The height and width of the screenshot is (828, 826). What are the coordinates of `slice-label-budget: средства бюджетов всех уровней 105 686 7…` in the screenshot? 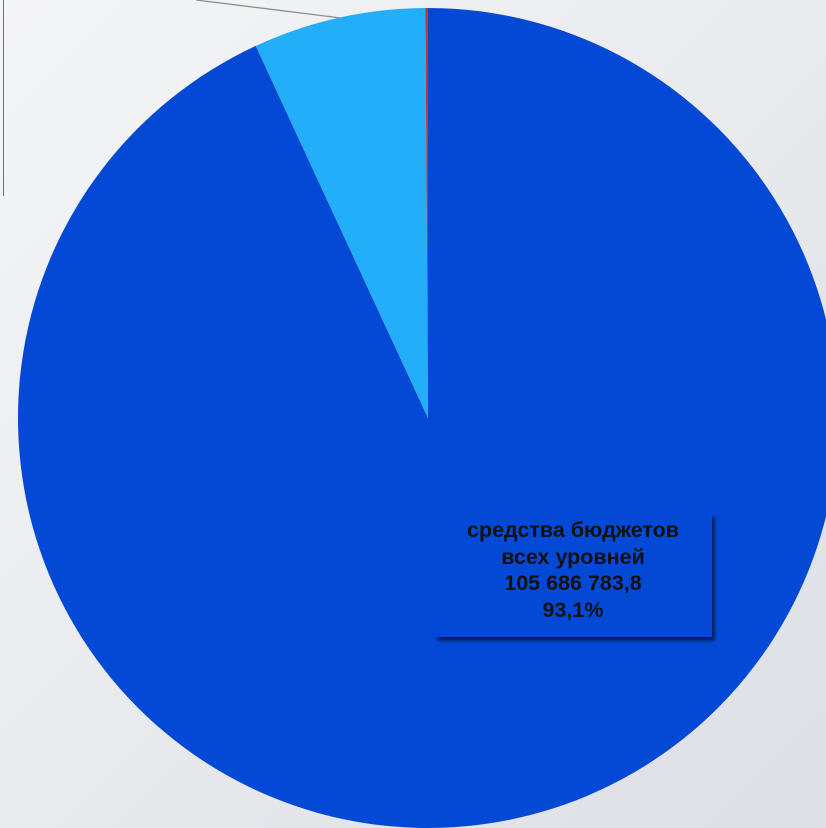 It's located at (573, 575).